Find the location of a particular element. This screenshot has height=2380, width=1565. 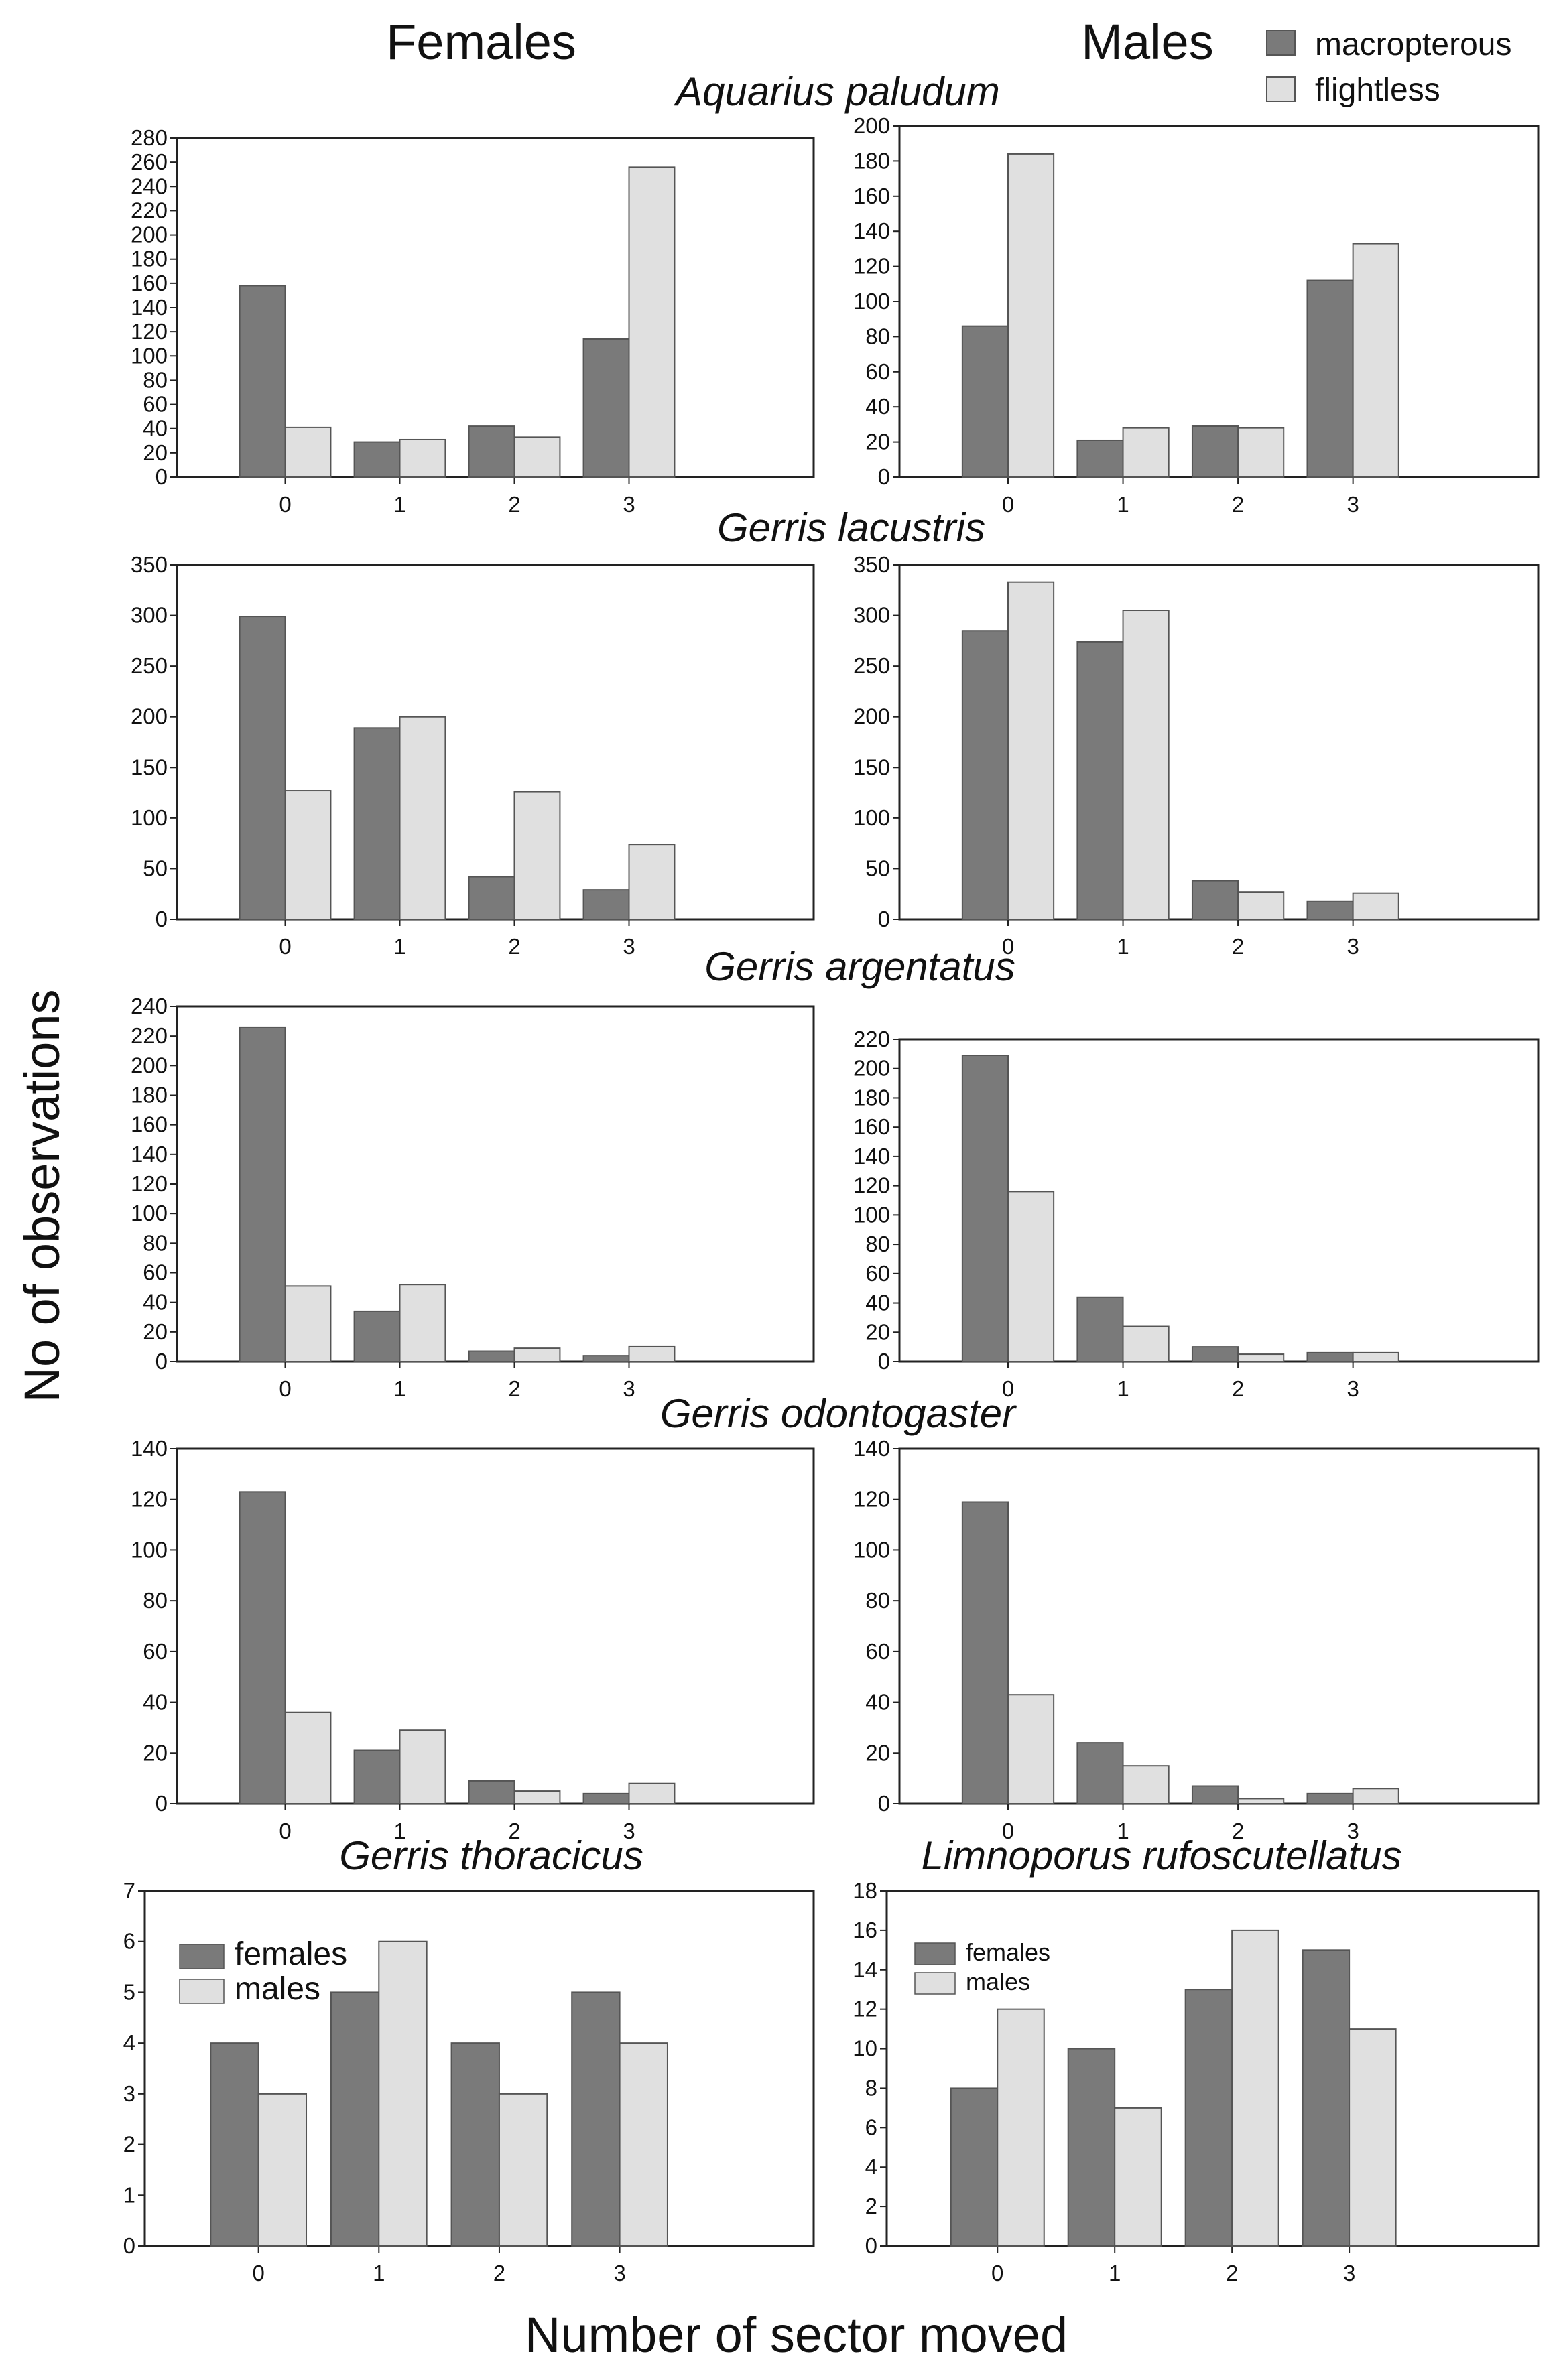

y-tick-label: 10 is located at coordinates (865, 2048).